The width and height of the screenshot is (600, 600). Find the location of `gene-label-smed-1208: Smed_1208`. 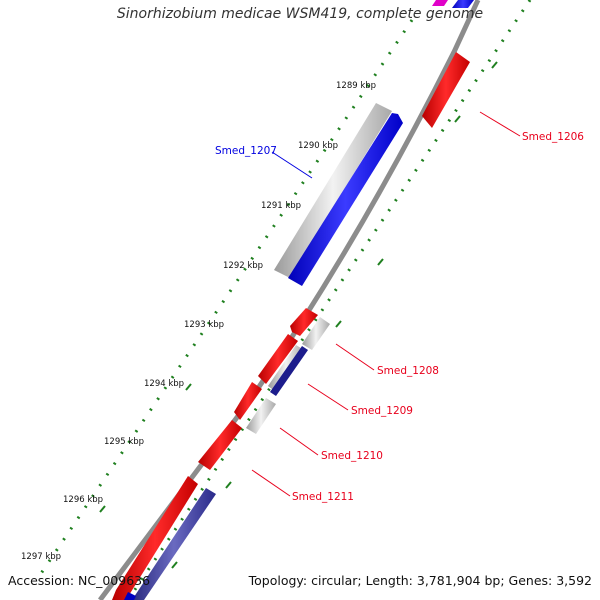

gene-label-smed-1208: Smed_1208 is located at coordinates (408, 371).